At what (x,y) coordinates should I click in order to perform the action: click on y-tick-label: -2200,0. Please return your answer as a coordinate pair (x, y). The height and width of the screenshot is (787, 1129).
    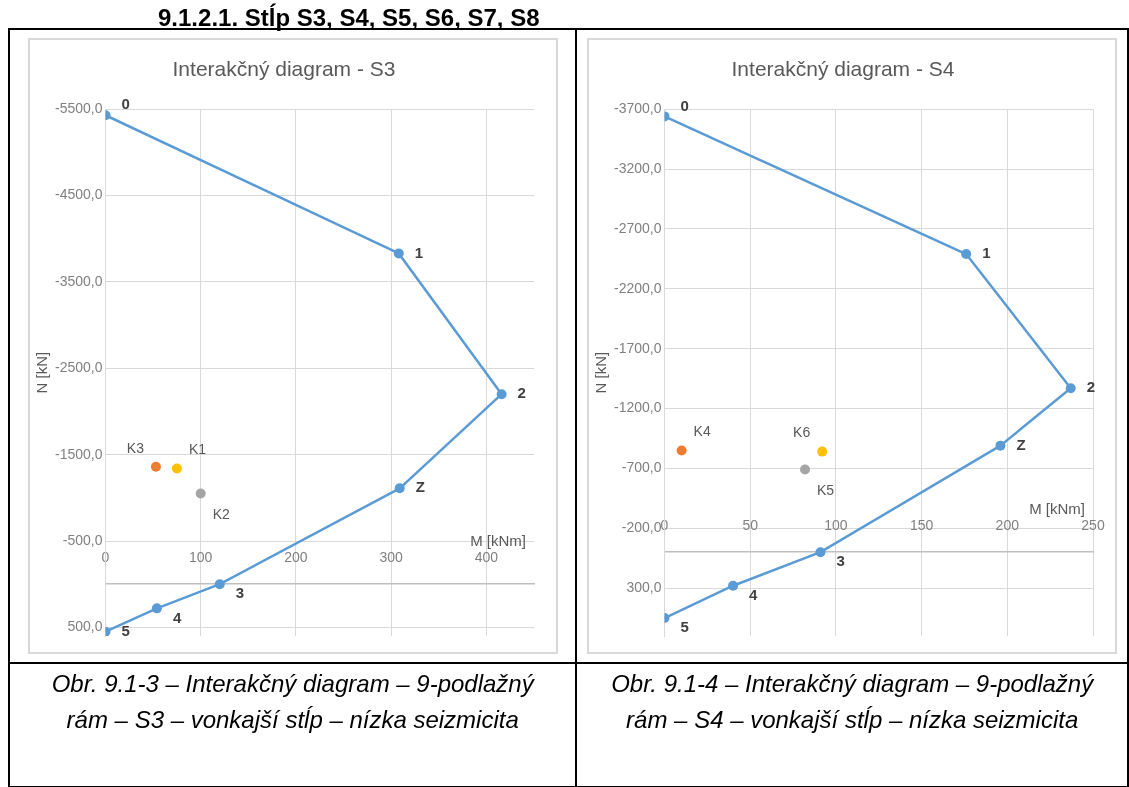
    Looking at the image, I should click on (638, 287).